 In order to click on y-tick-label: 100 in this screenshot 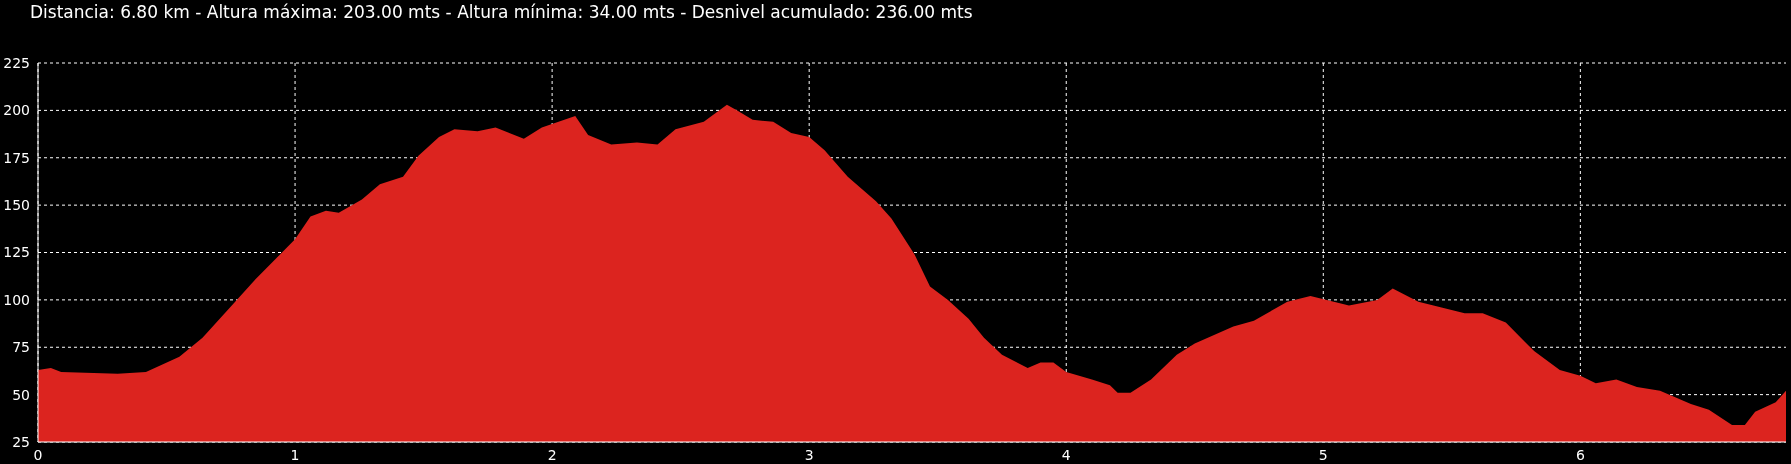, I will do `click(16, 299)`.